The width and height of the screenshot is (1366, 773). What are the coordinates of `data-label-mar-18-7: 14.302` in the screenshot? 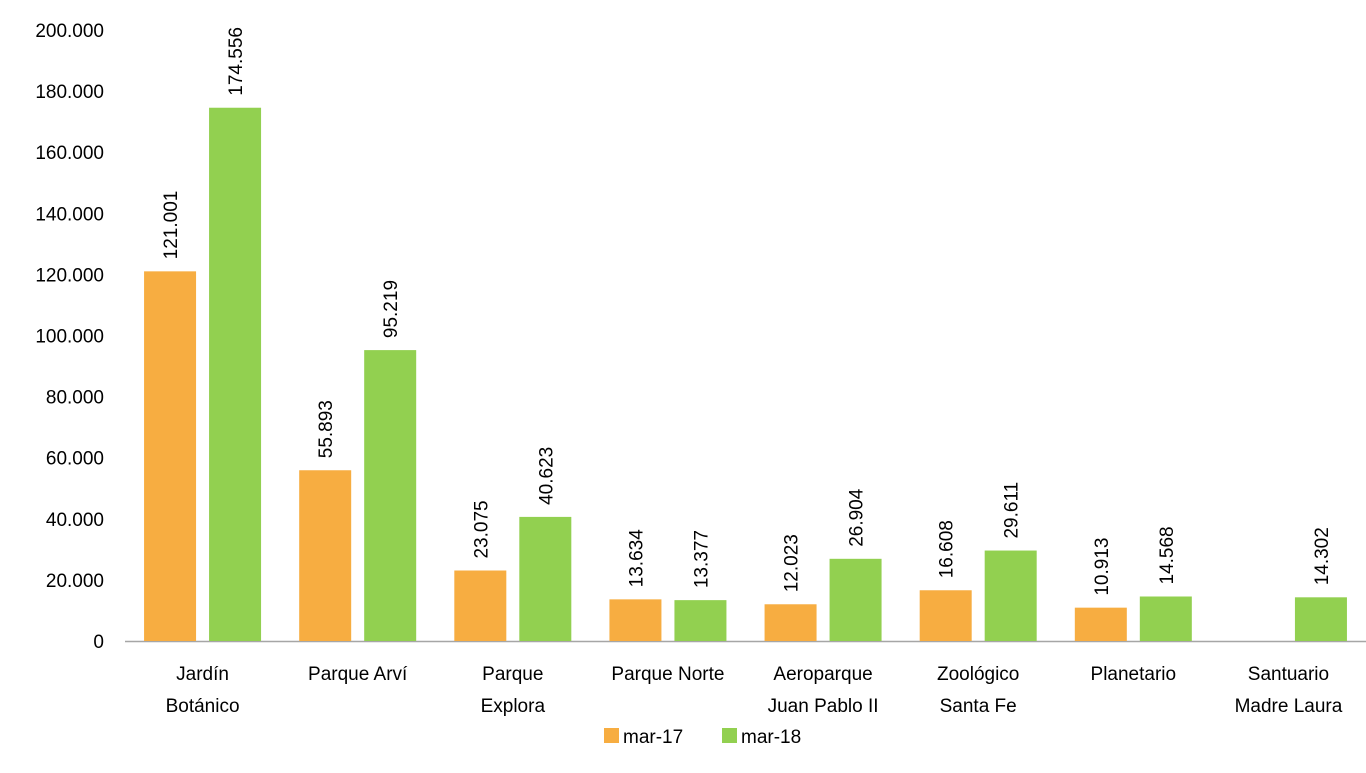 It's located at (1322, 556).